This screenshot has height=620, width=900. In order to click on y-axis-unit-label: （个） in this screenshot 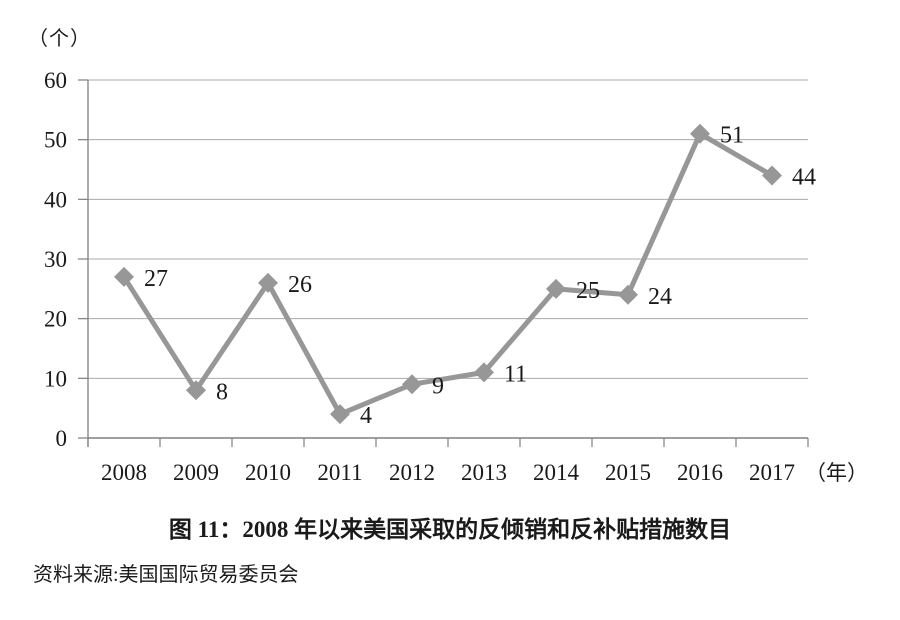, I will do `click(59, 39)`.